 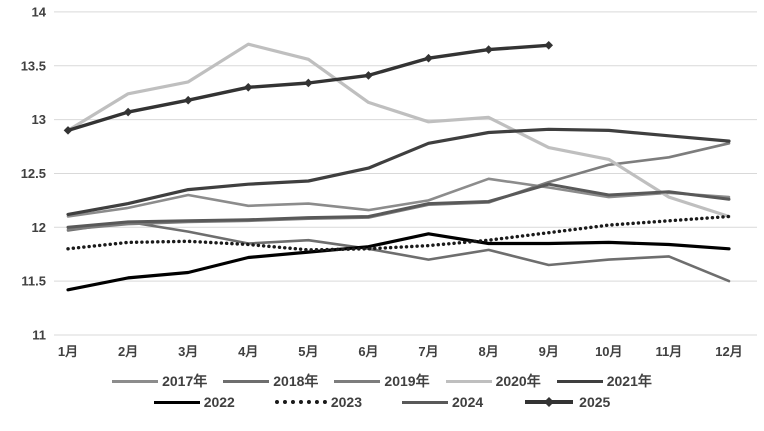 I want to click on legend-item-2025: 2025, so click(x=566, y=402).